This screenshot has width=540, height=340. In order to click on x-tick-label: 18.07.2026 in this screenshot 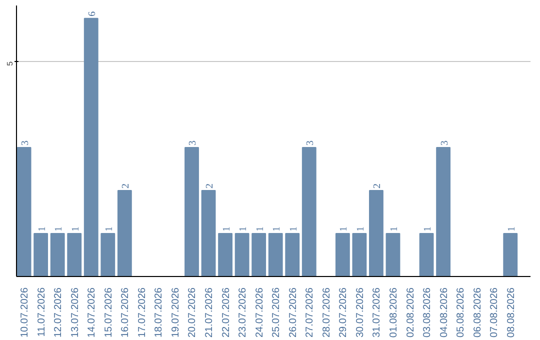, I will do `click(159, 312)`.